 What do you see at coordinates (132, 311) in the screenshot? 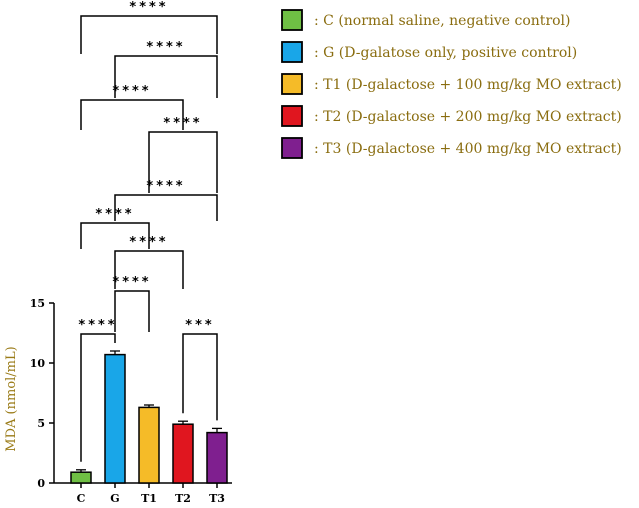
I see `bracket-G-T1` at bounding box center [132, 311].